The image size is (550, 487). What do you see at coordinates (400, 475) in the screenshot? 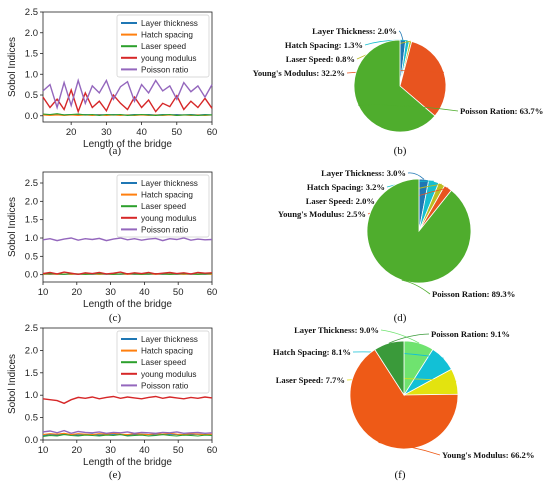
I see `panel-caption: (f)` at bounding box center [400, 475].